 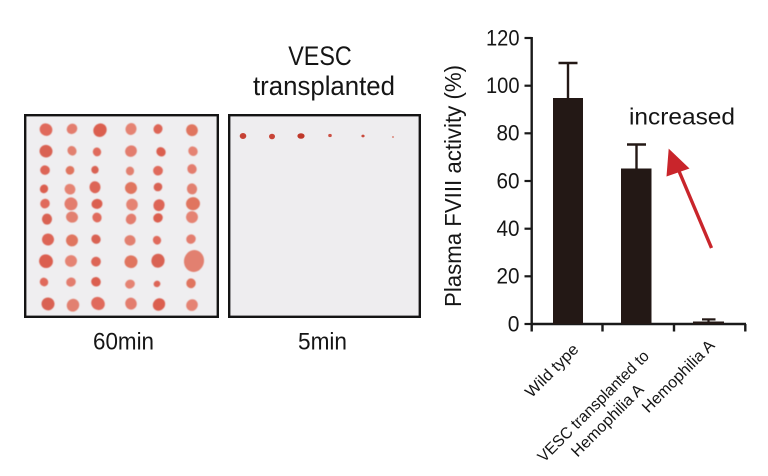 I want to click on svg-text: 80, so click(x=508, y=133).